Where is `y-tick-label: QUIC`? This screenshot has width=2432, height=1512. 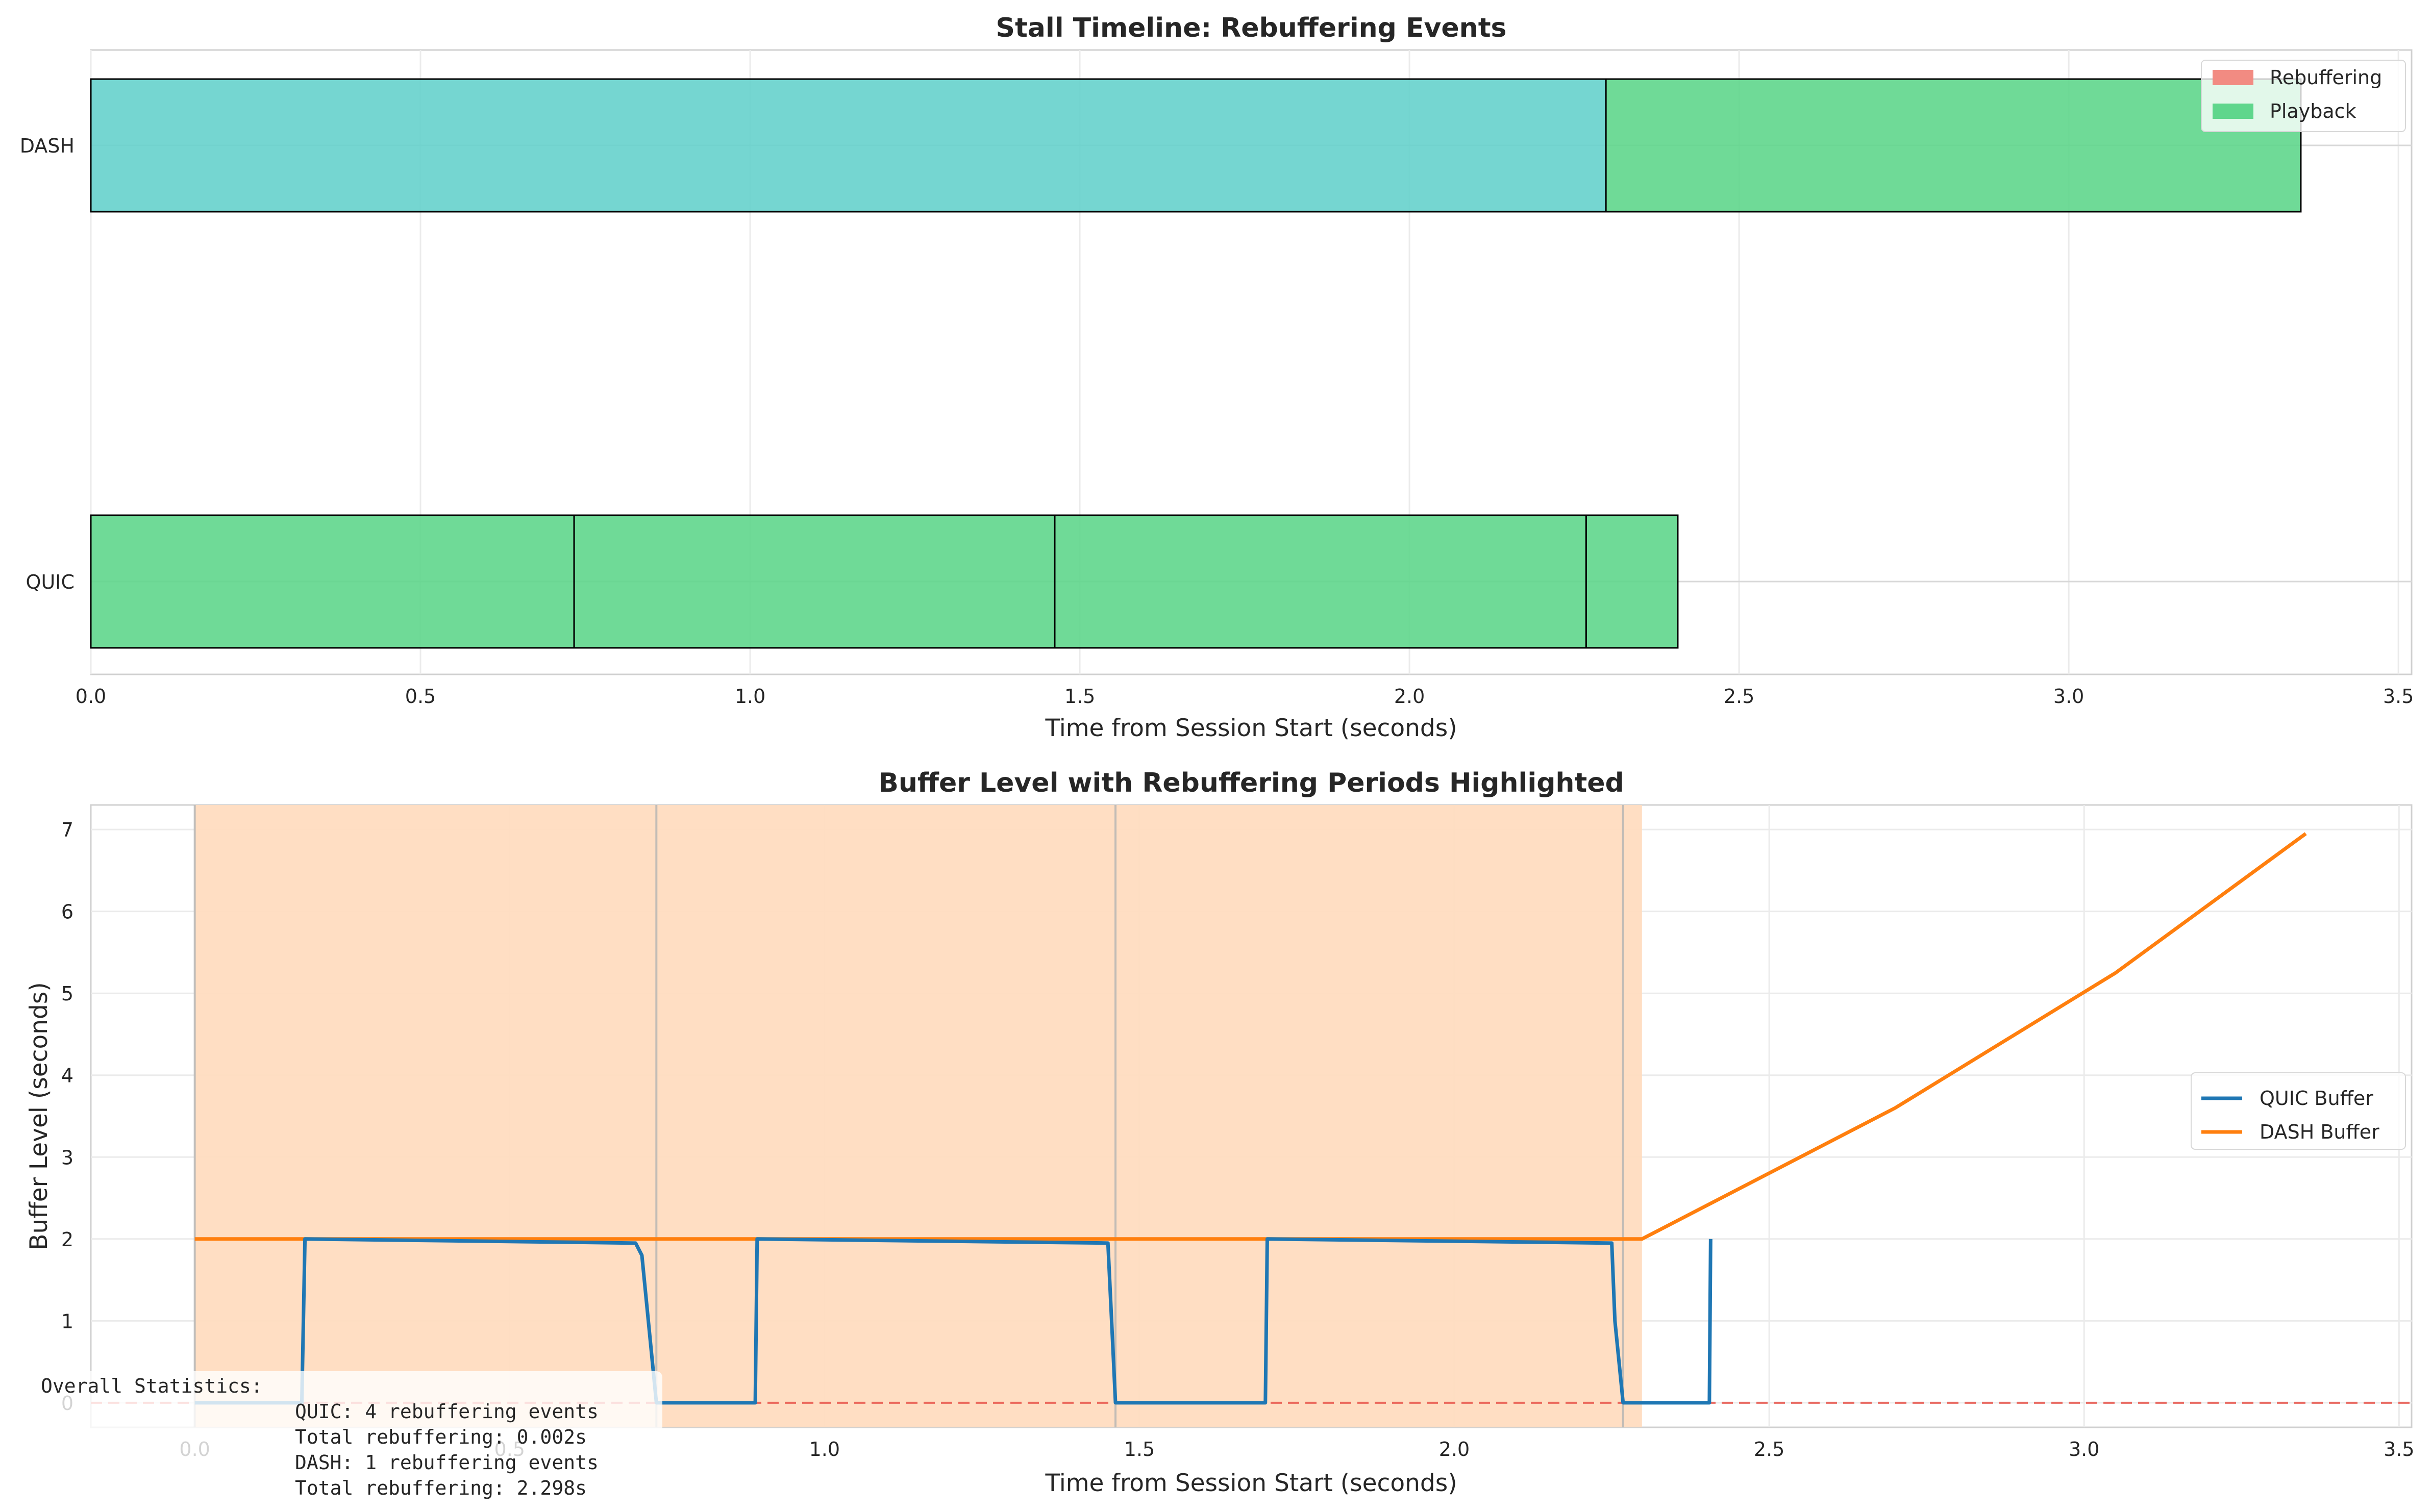 y-tick-label: QUIC is located at coordinates (50, 582).